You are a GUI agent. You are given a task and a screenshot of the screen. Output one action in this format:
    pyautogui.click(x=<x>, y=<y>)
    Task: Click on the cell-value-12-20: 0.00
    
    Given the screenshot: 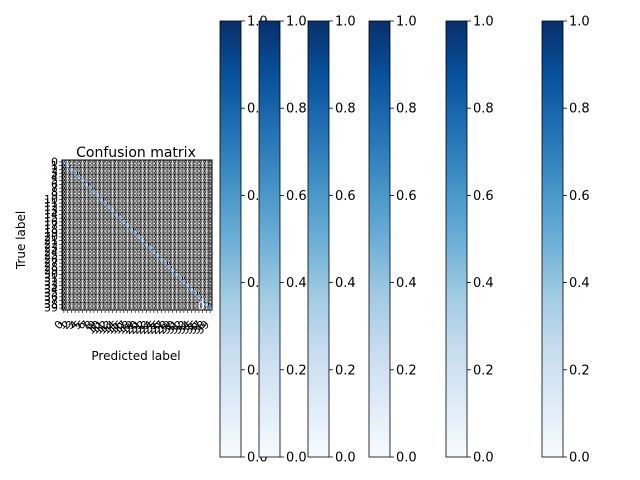 What is the action you would take?
    pyautogui.click(x=138, y=206)
    